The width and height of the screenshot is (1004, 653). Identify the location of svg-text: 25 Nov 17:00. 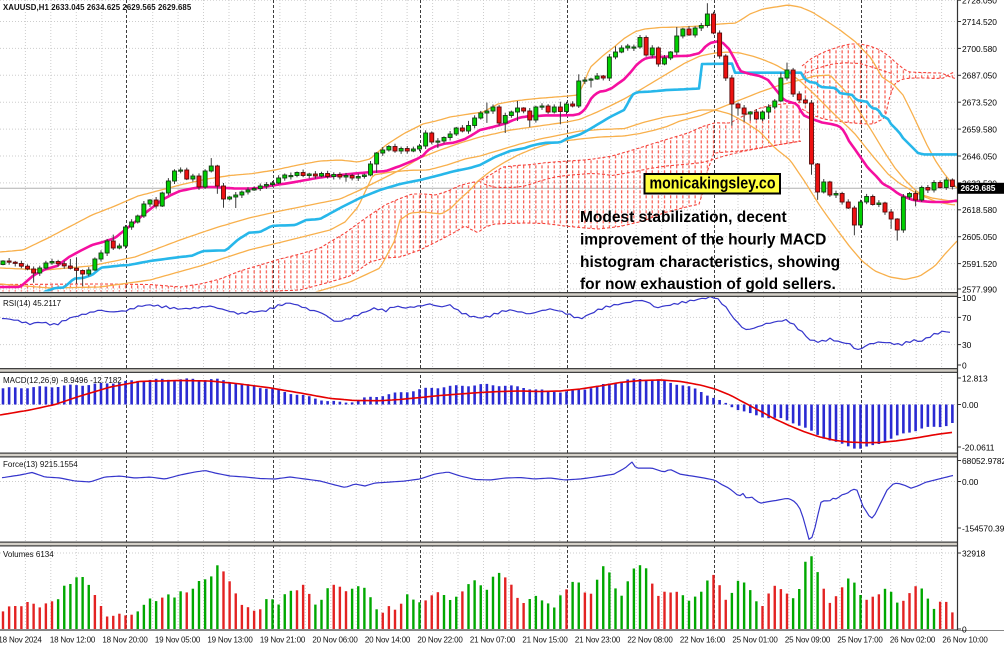
(860, 640).